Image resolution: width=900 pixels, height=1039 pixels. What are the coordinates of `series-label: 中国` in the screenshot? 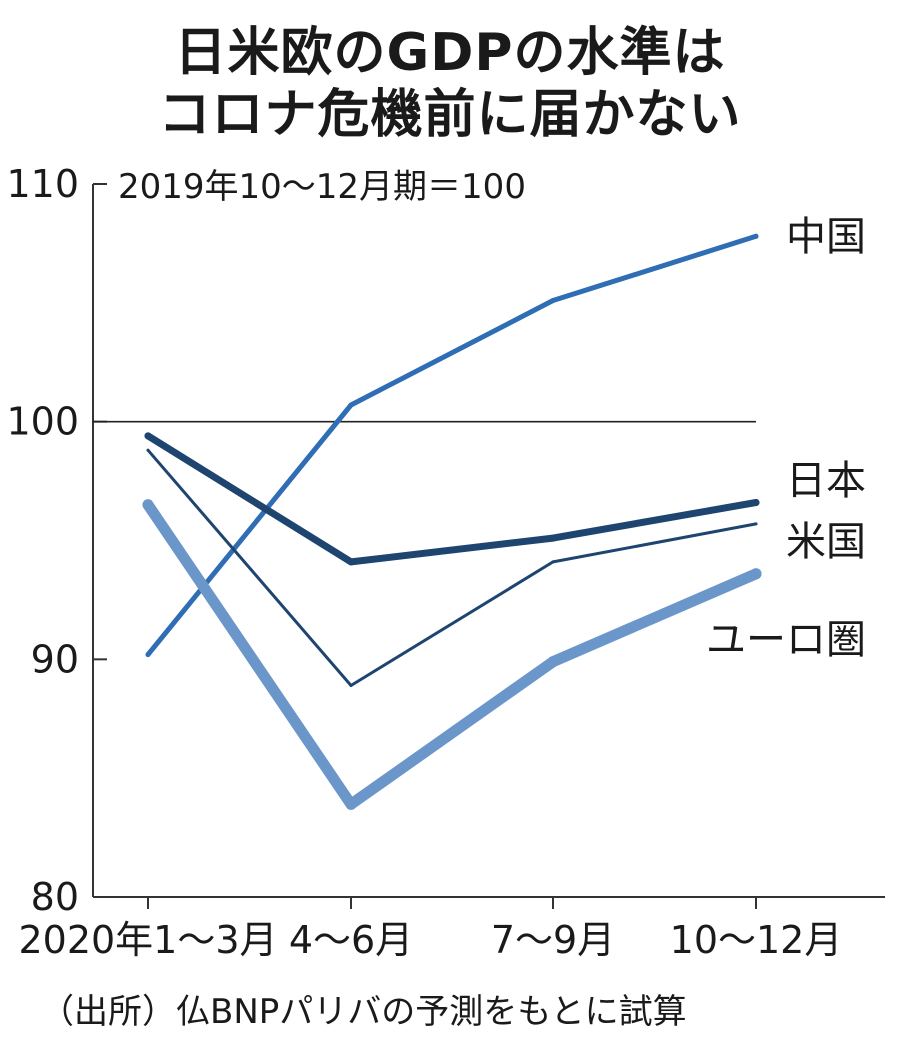 It's located at (826, 237).